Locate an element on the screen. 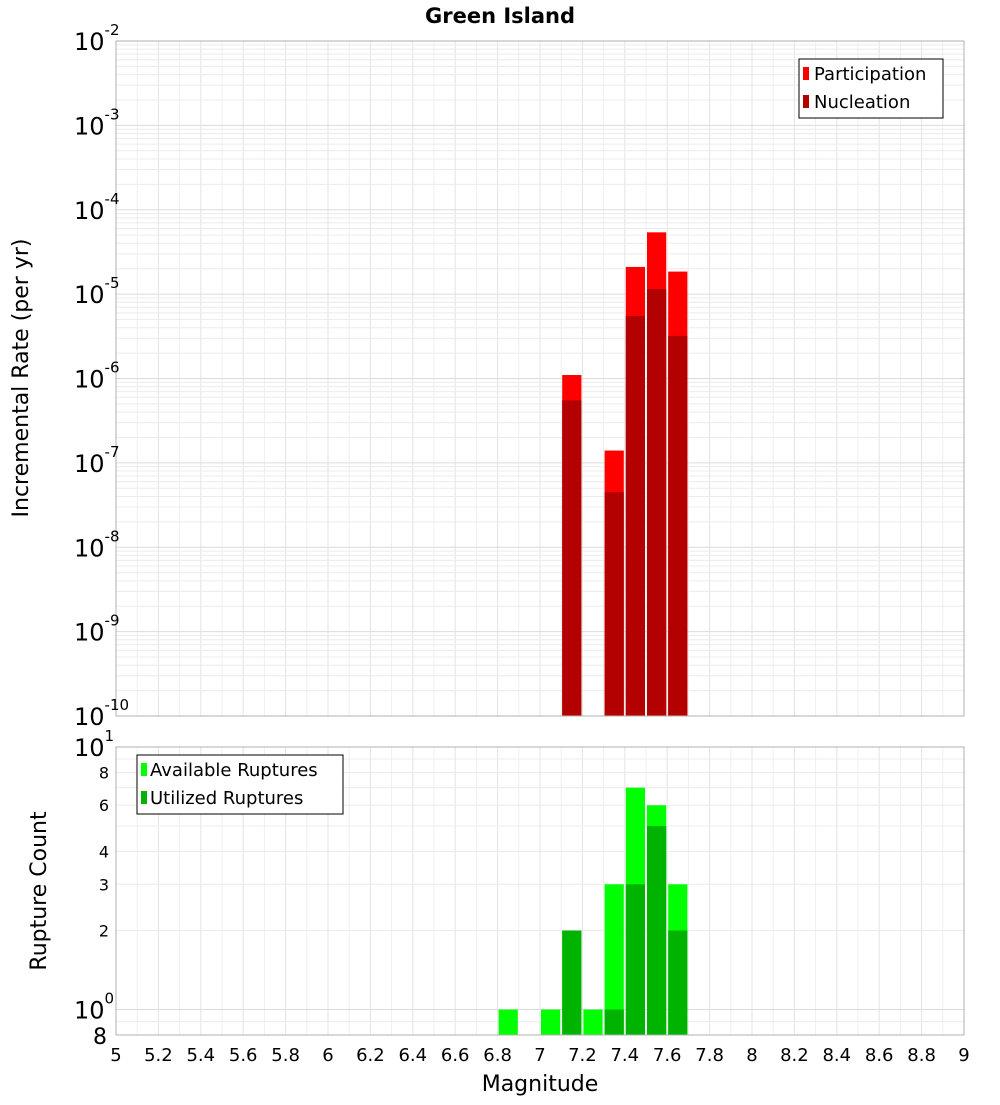 This screenshot has width=1000, height=1105. x-tick-label: 8.2 is located at coordinates (794, 1055).